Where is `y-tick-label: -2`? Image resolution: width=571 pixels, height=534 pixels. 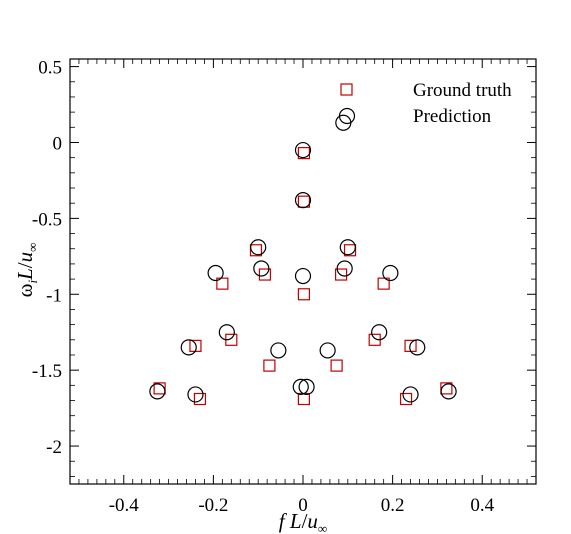 y-tick-label: -2 is located at coordinates (54, 447).